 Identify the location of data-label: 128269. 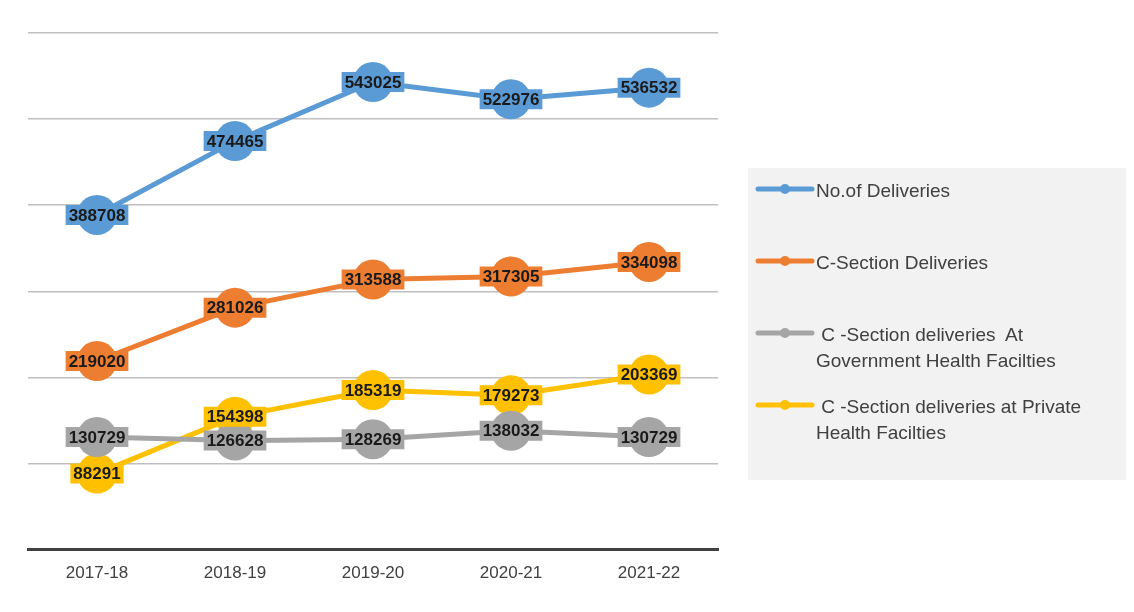
(373, 439).